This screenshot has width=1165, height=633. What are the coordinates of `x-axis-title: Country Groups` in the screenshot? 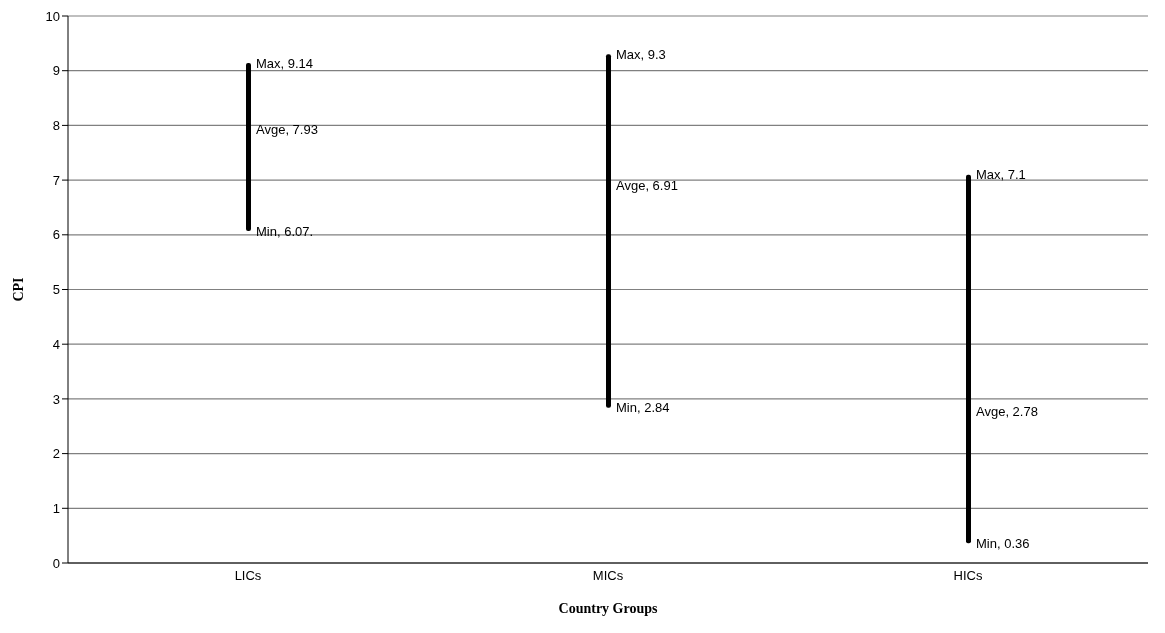 It's located at (608, 608).